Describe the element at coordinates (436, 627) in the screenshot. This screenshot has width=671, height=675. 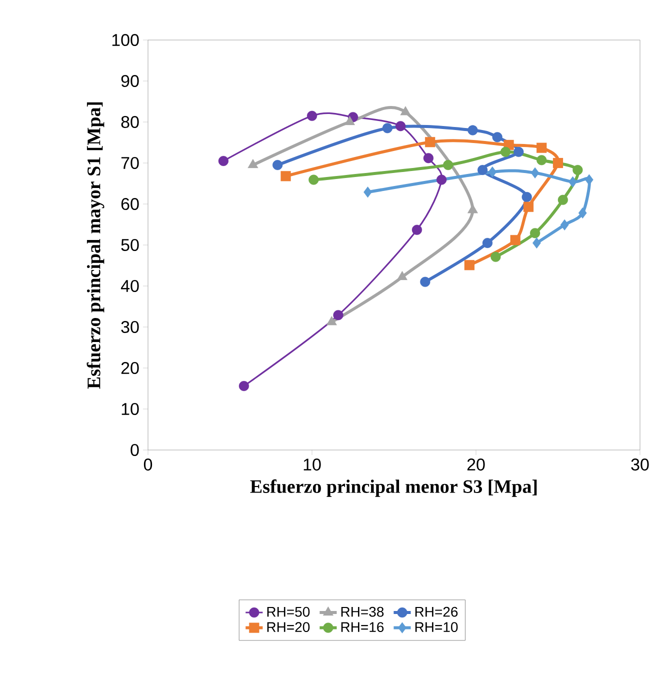
I see `legend-label: RH=10` at that location.